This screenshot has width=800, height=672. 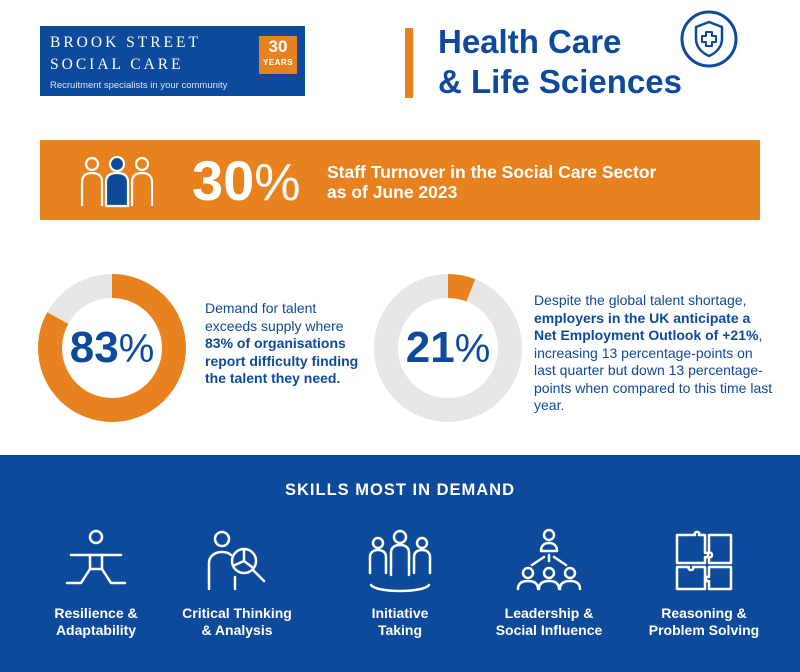 What do you see at coordinates (236, 560) in the screenshot?
I see `person-magnifier-chart-icon` at bounding box center [236, 560].